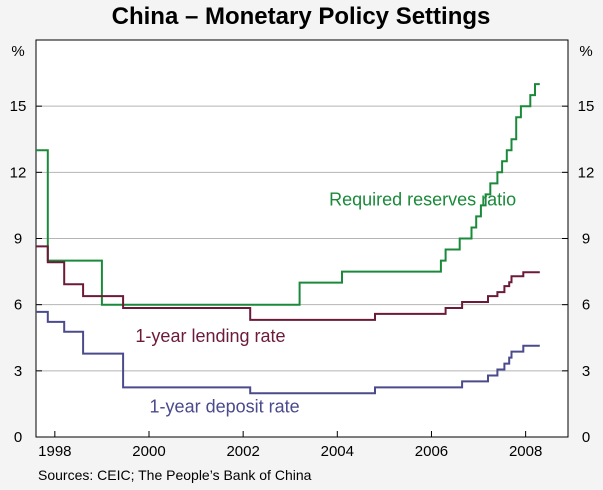  I want to click on y-tick-label-left: 6, so click(18, 305).